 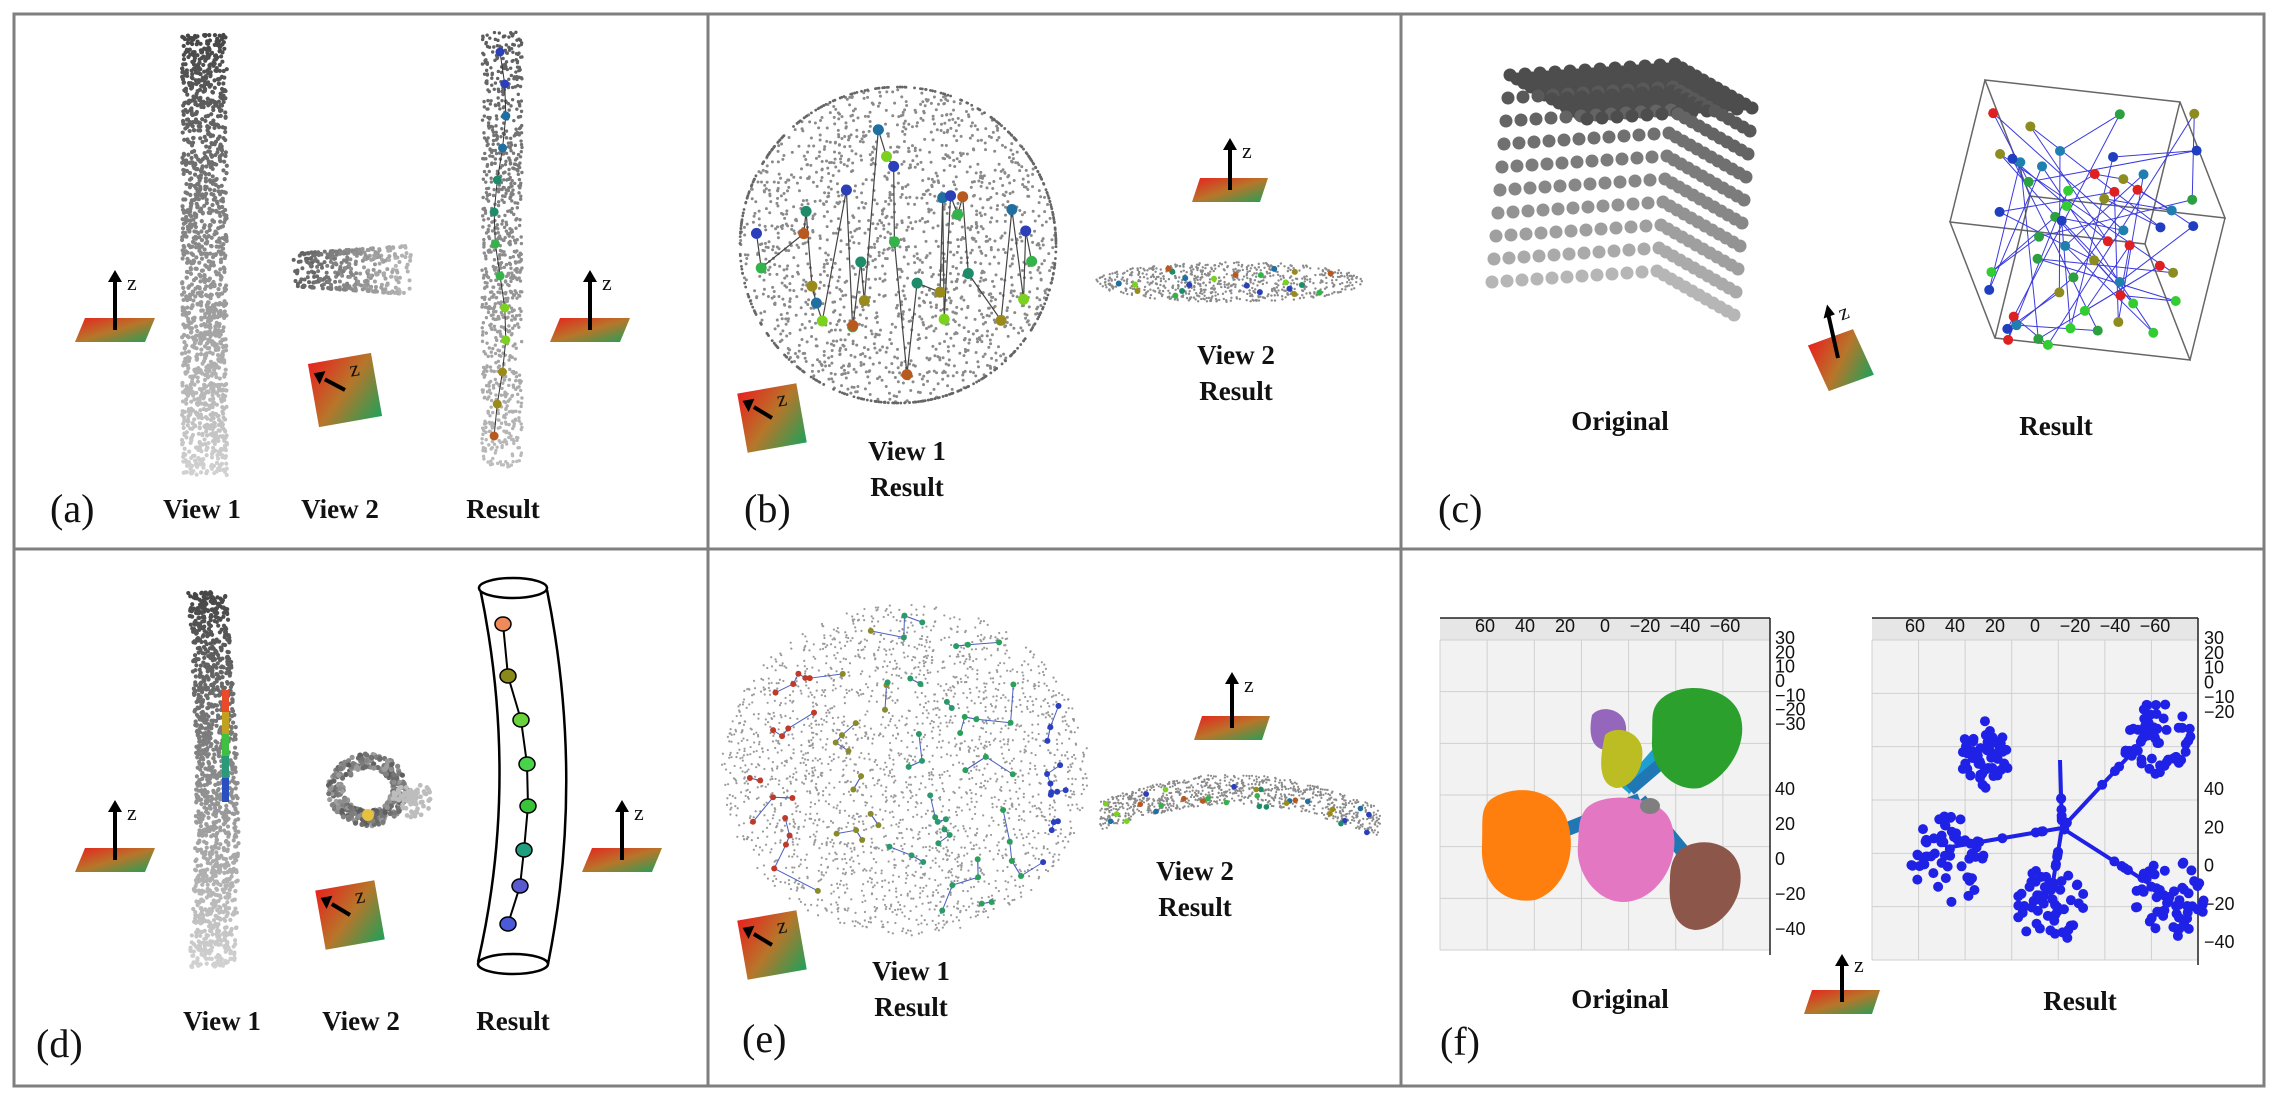 What do you see at coordinates (1915, 626) in the screenshot?
I see `tick-label: 60` at bounding box center [1915, 626].